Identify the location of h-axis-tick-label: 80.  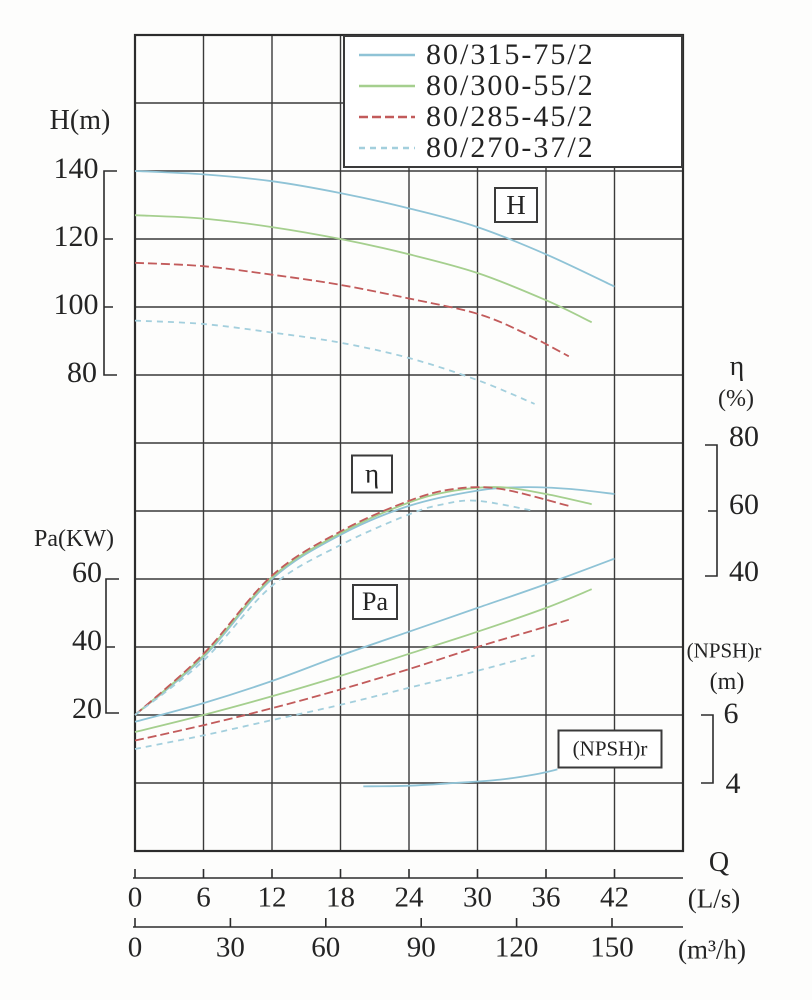
(82, 372).